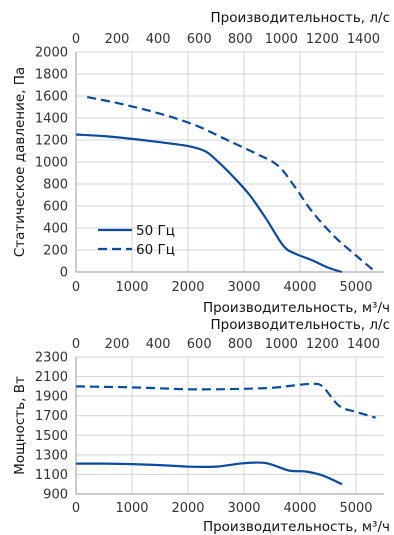 The height and width of the screenshot is (535, 394). Describe the element at coordinates (51, 119) in the screenshot. I see `y-tick-label: 1400` at that location.